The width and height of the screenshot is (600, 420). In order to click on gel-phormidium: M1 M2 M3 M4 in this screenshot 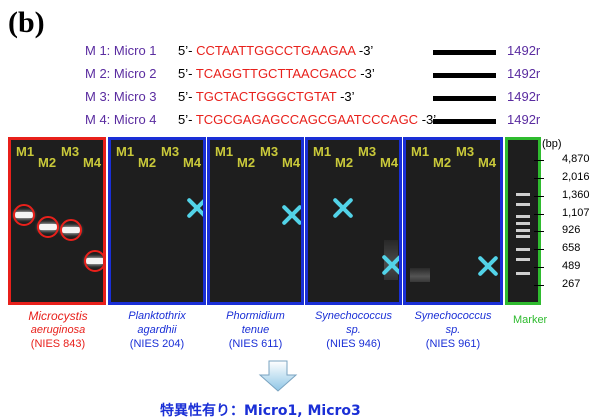, I will do `click(255, 221)`.